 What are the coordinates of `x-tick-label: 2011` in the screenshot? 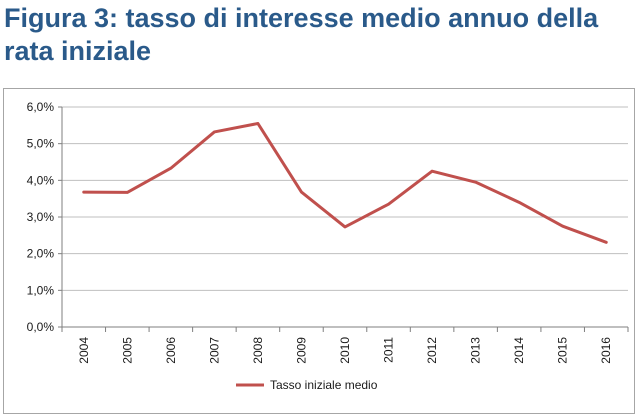 It's located at (389, 350).